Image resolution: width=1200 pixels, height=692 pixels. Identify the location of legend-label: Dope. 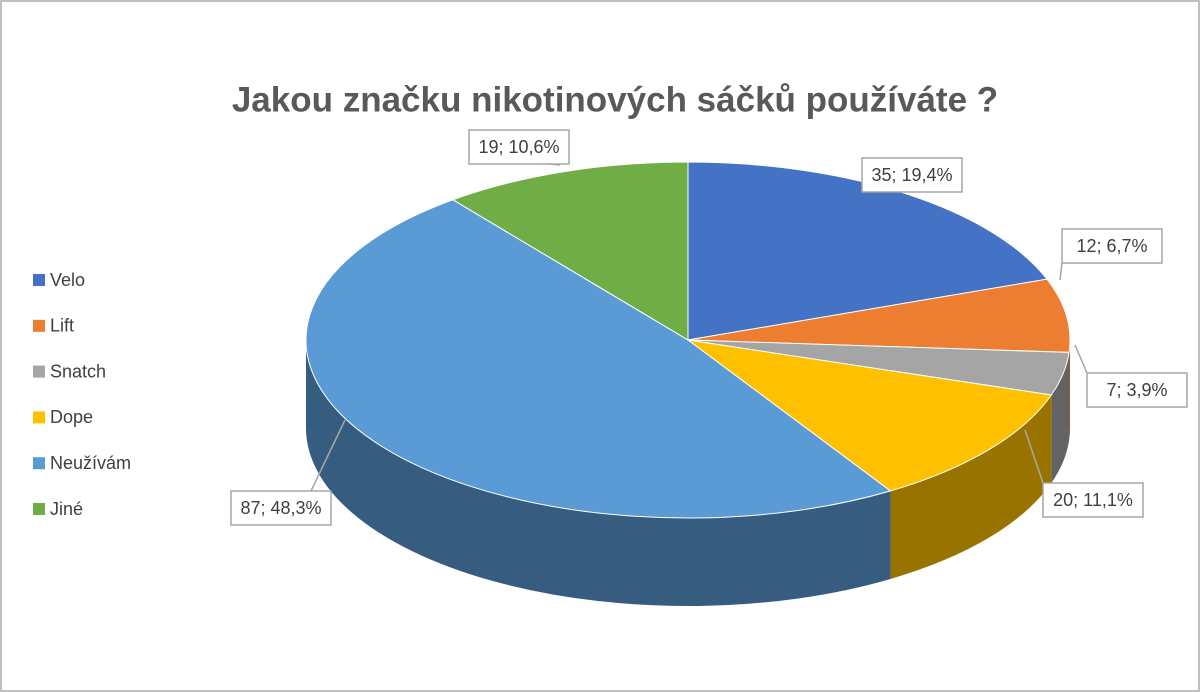
(71, 417).